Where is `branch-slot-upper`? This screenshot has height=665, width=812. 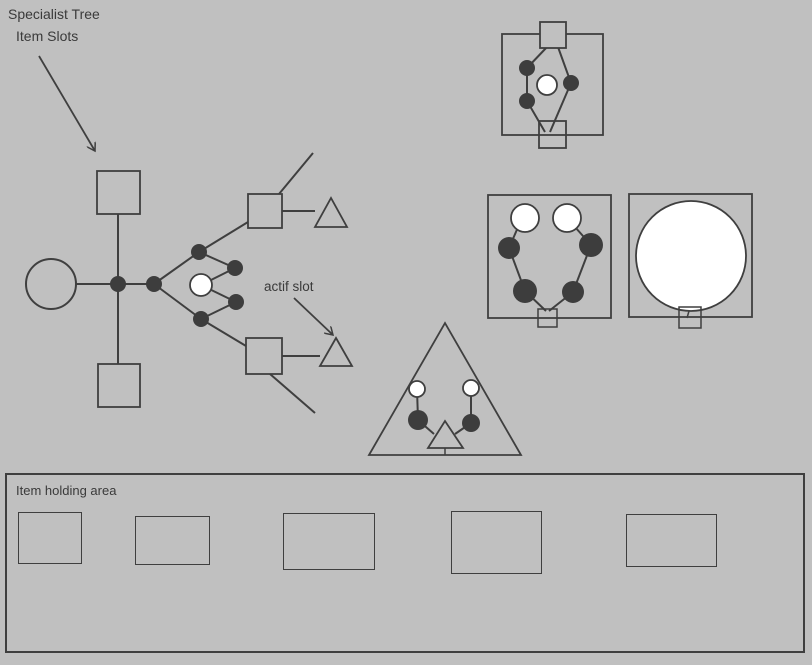 branch-slot-upper is located at coordinates (265, 211).